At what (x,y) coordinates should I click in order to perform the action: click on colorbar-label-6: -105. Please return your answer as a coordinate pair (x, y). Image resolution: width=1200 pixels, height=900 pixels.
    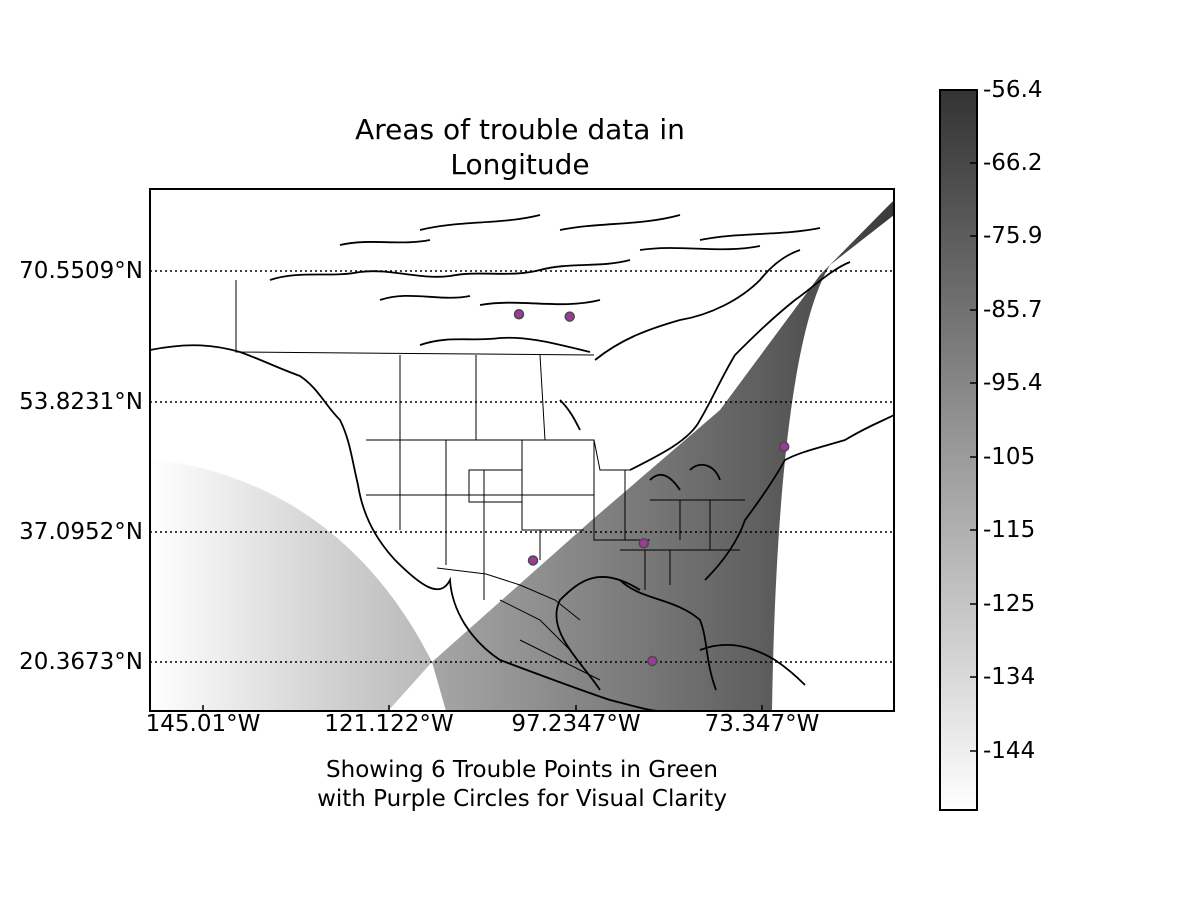
    Looking at the image, I should click on (1009, 457).